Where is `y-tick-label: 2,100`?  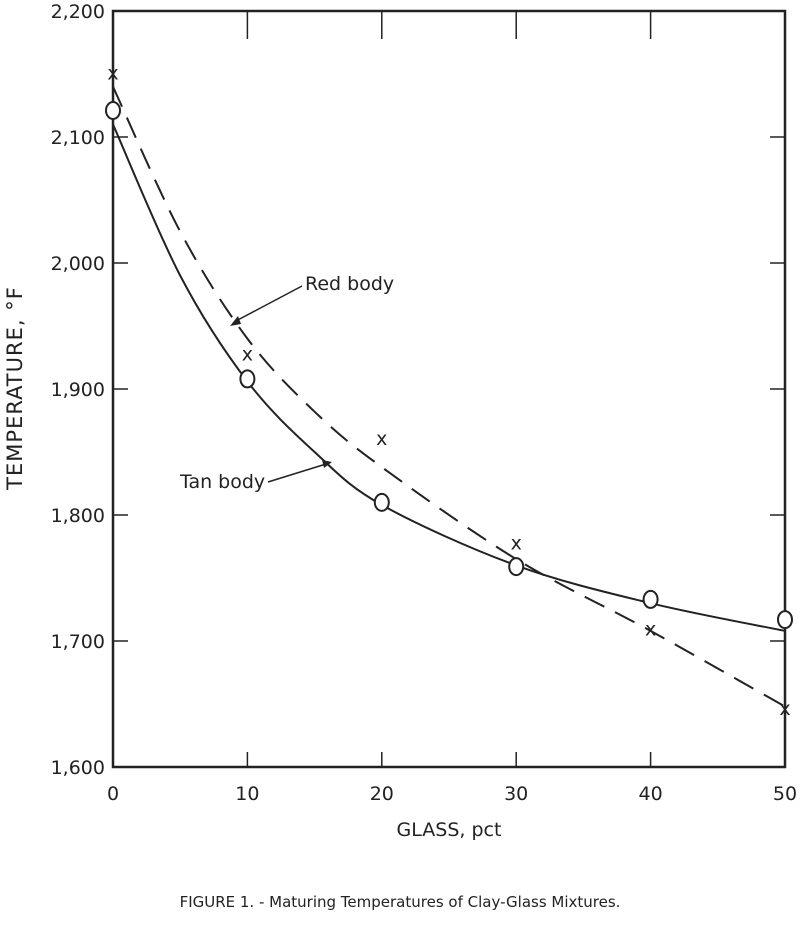 y-tick-label: 2,100 is located at coordinates (78, 138).